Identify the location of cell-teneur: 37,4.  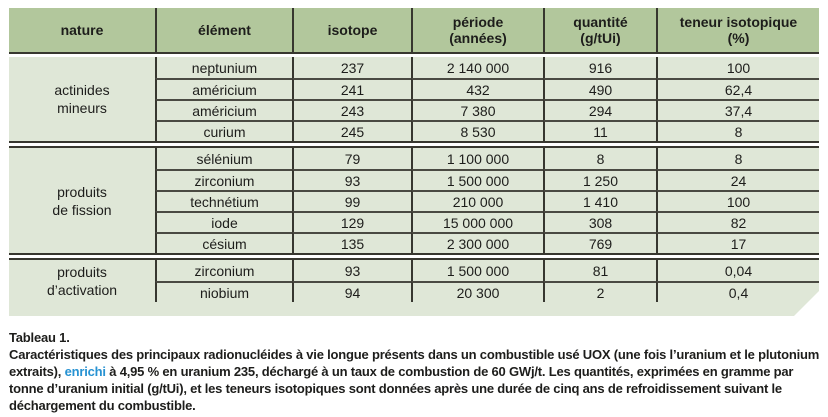
(737, 109).